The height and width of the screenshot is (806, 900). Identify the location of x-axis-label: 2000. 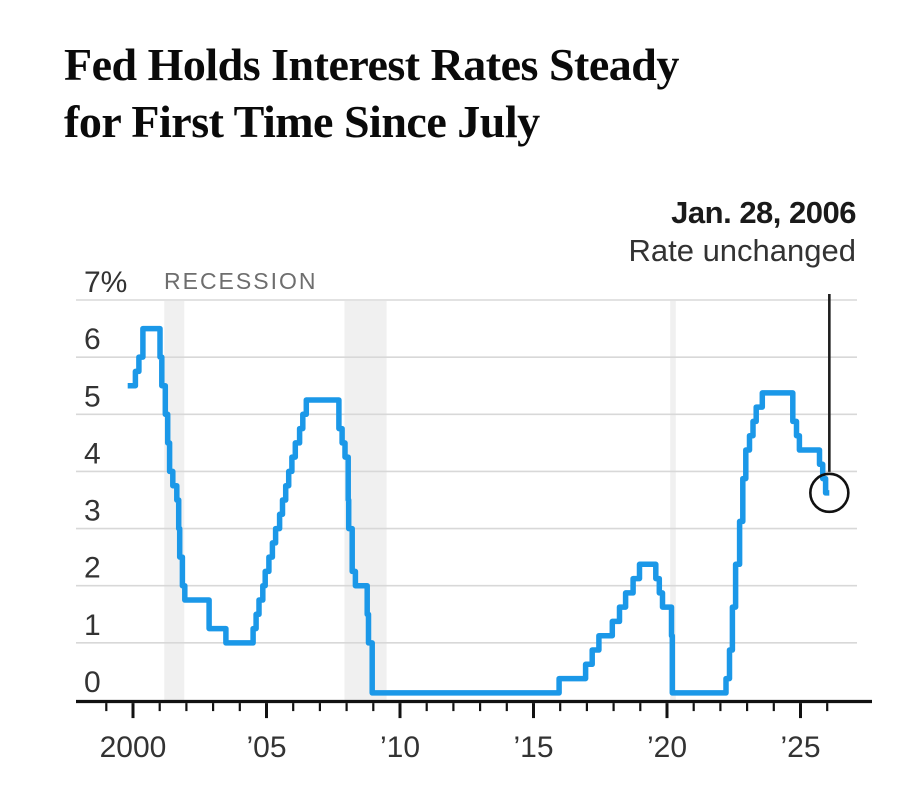
(133, 747).